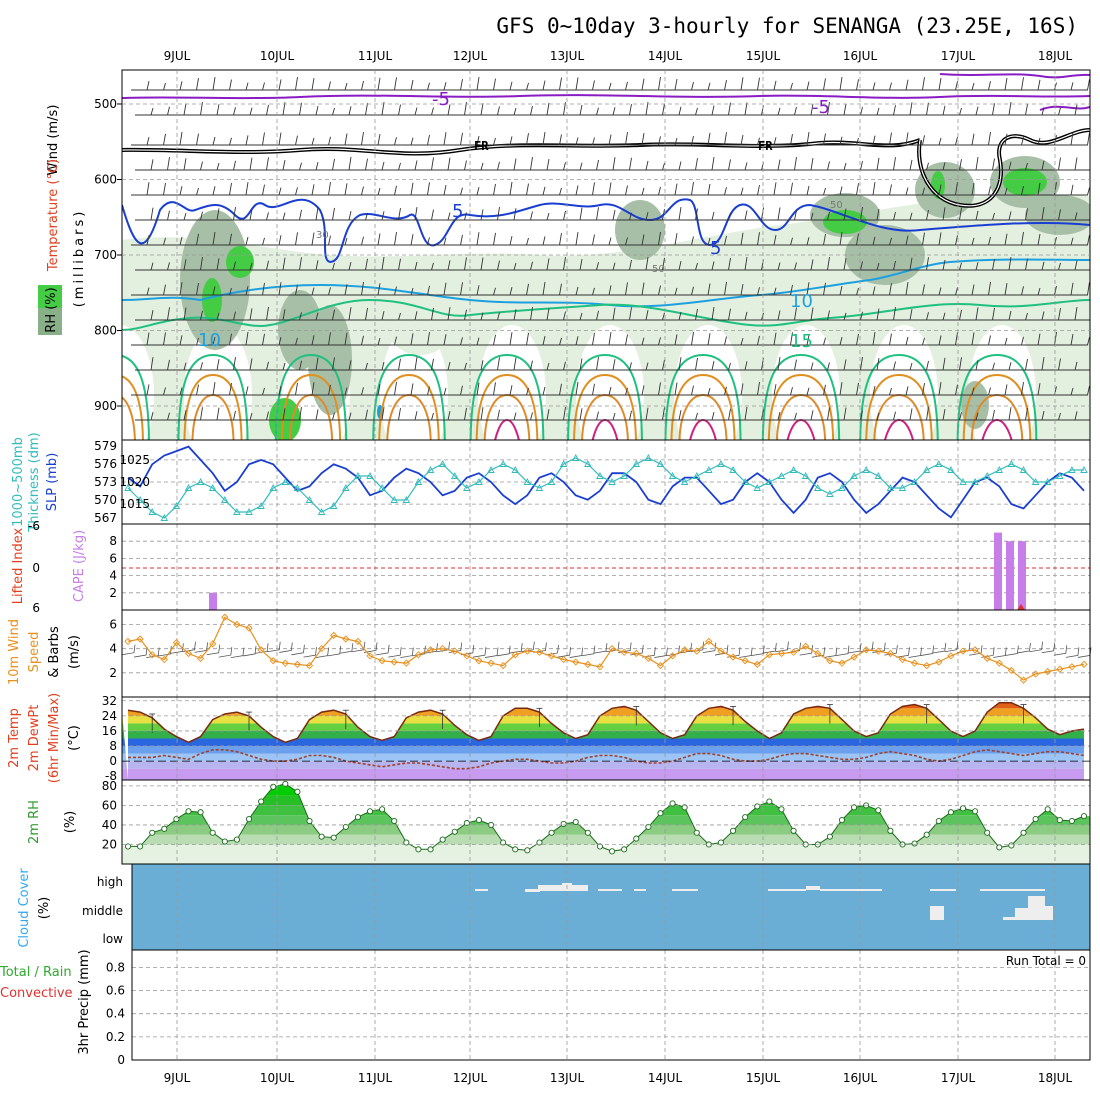  I want to click on day-label-bottom: 16JUL, so click(860, 1078).